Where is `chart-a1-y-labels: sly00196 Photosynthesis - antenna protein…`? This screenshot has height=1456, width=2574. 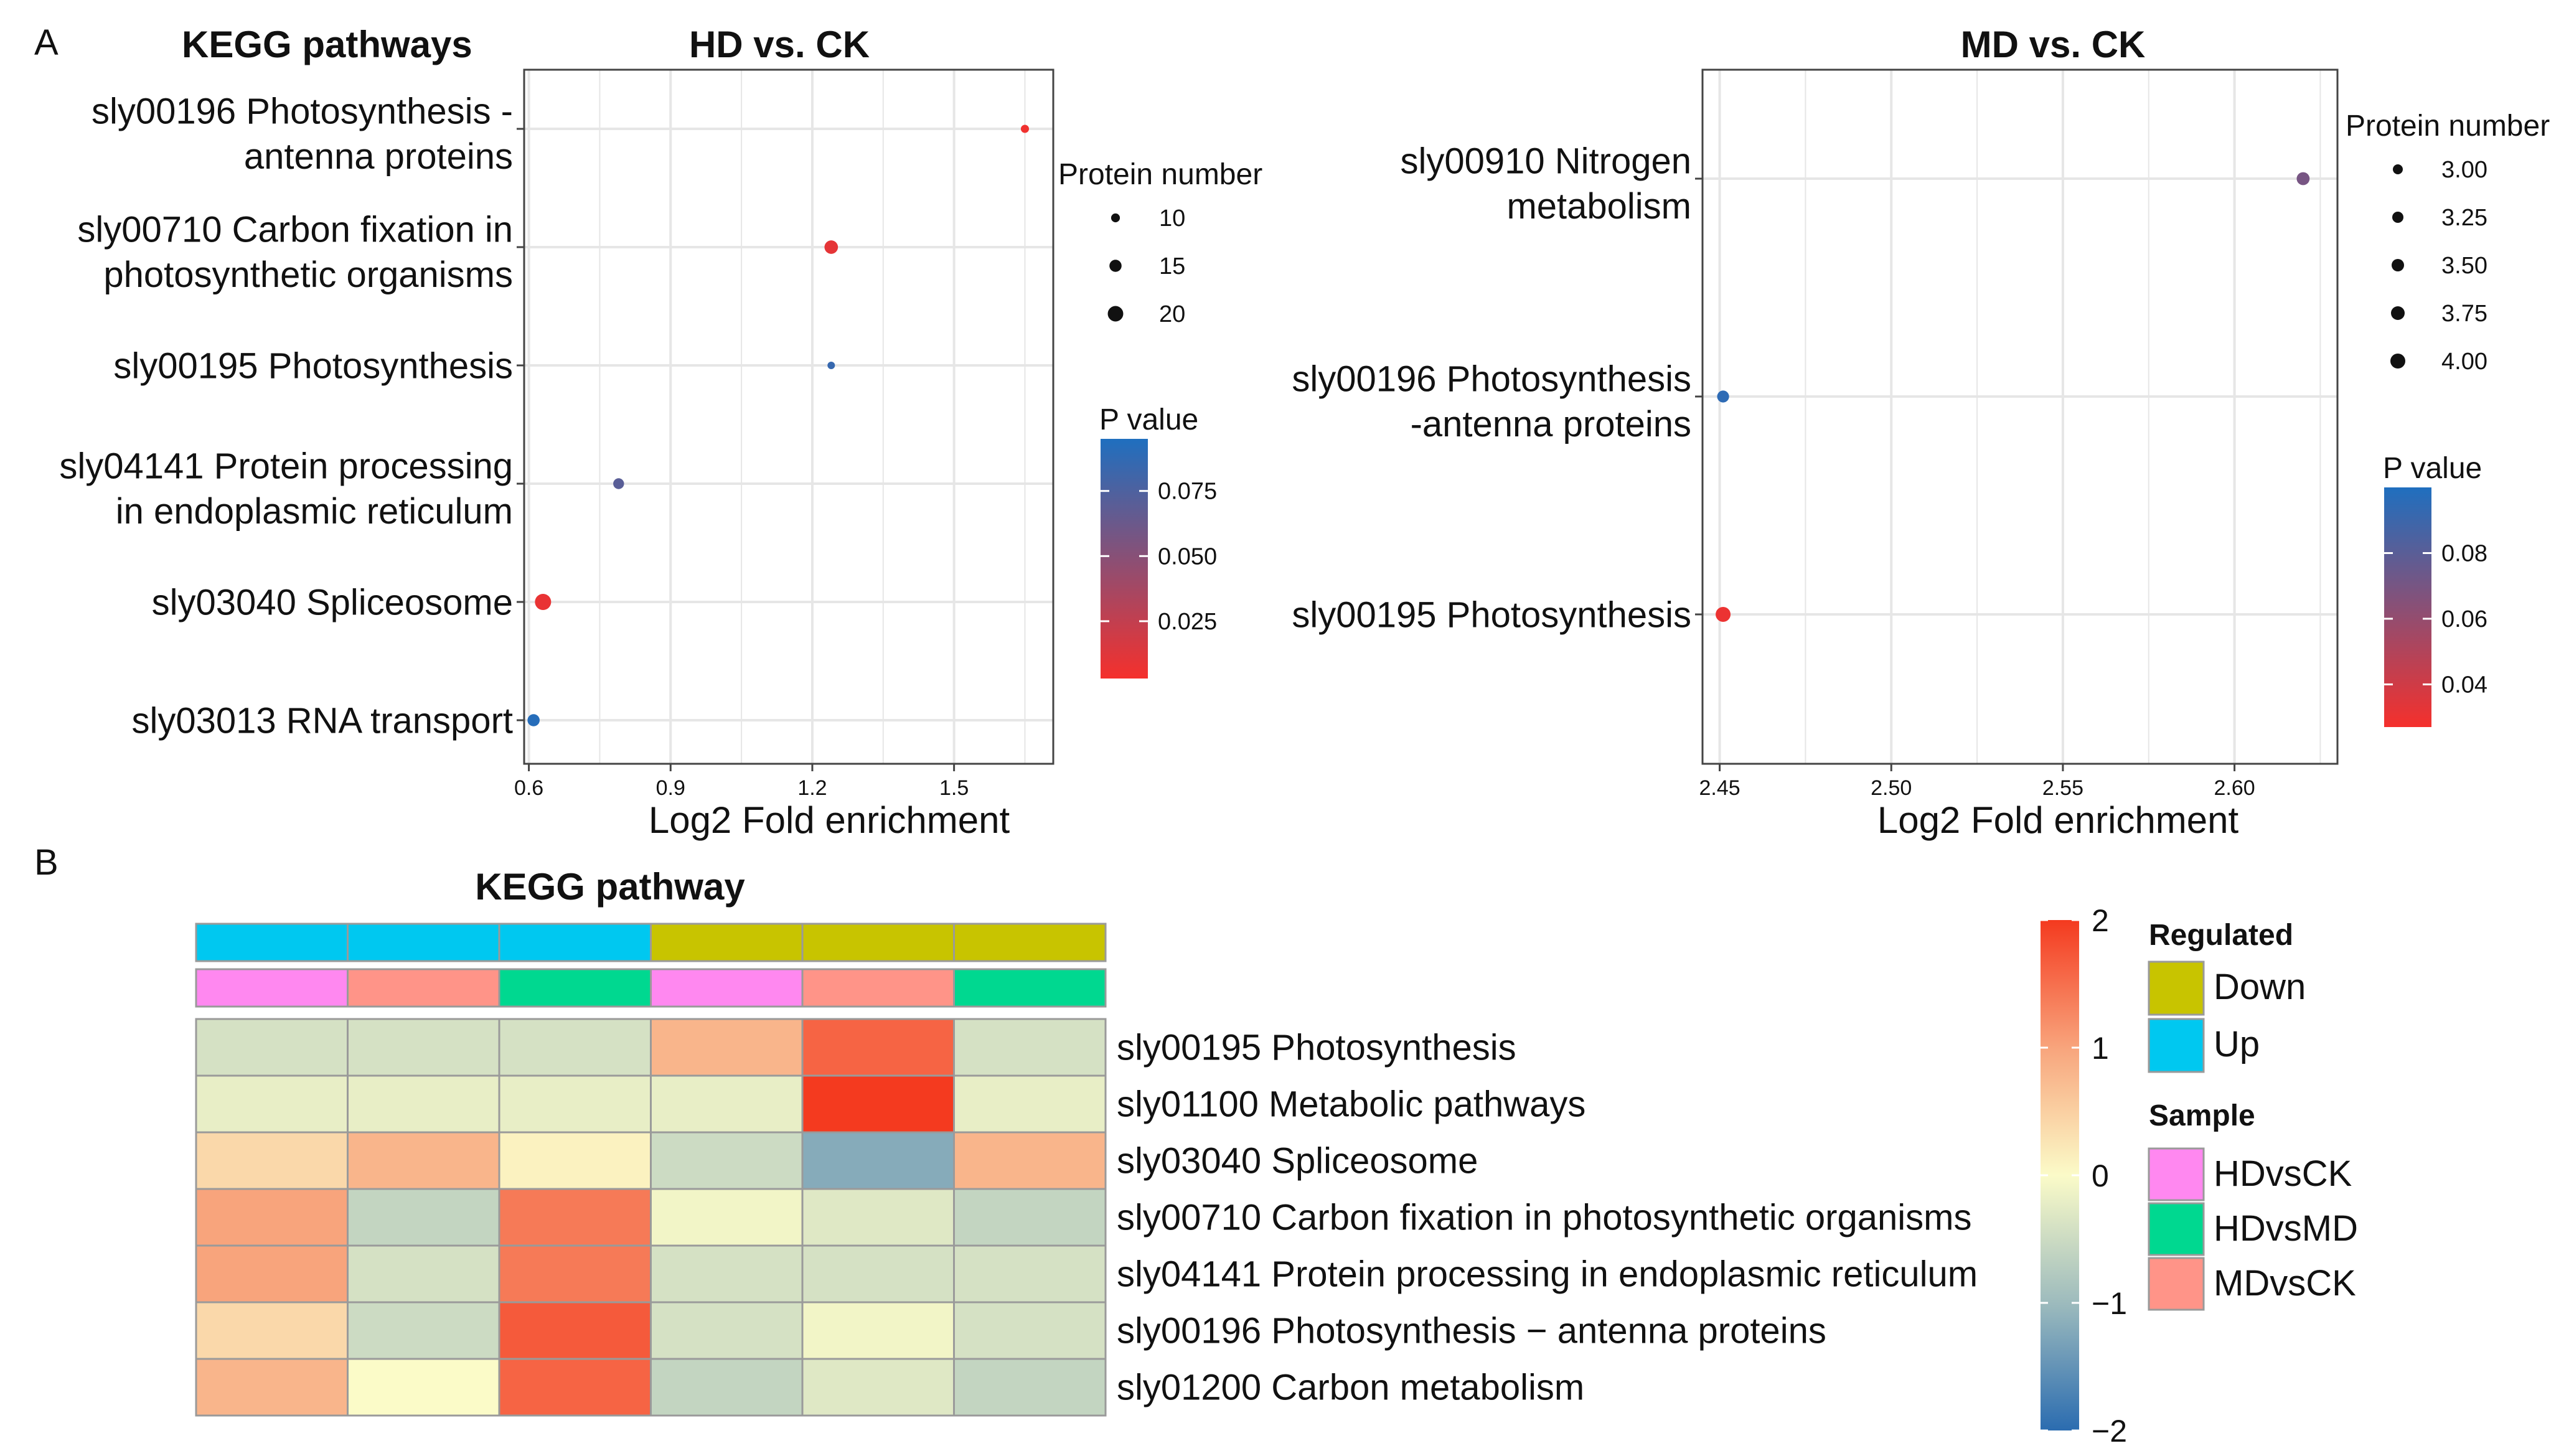 chart-a1-y-labels: sly00196 Photosynthesis - antenna protein… is located at coordinates (291, 416).